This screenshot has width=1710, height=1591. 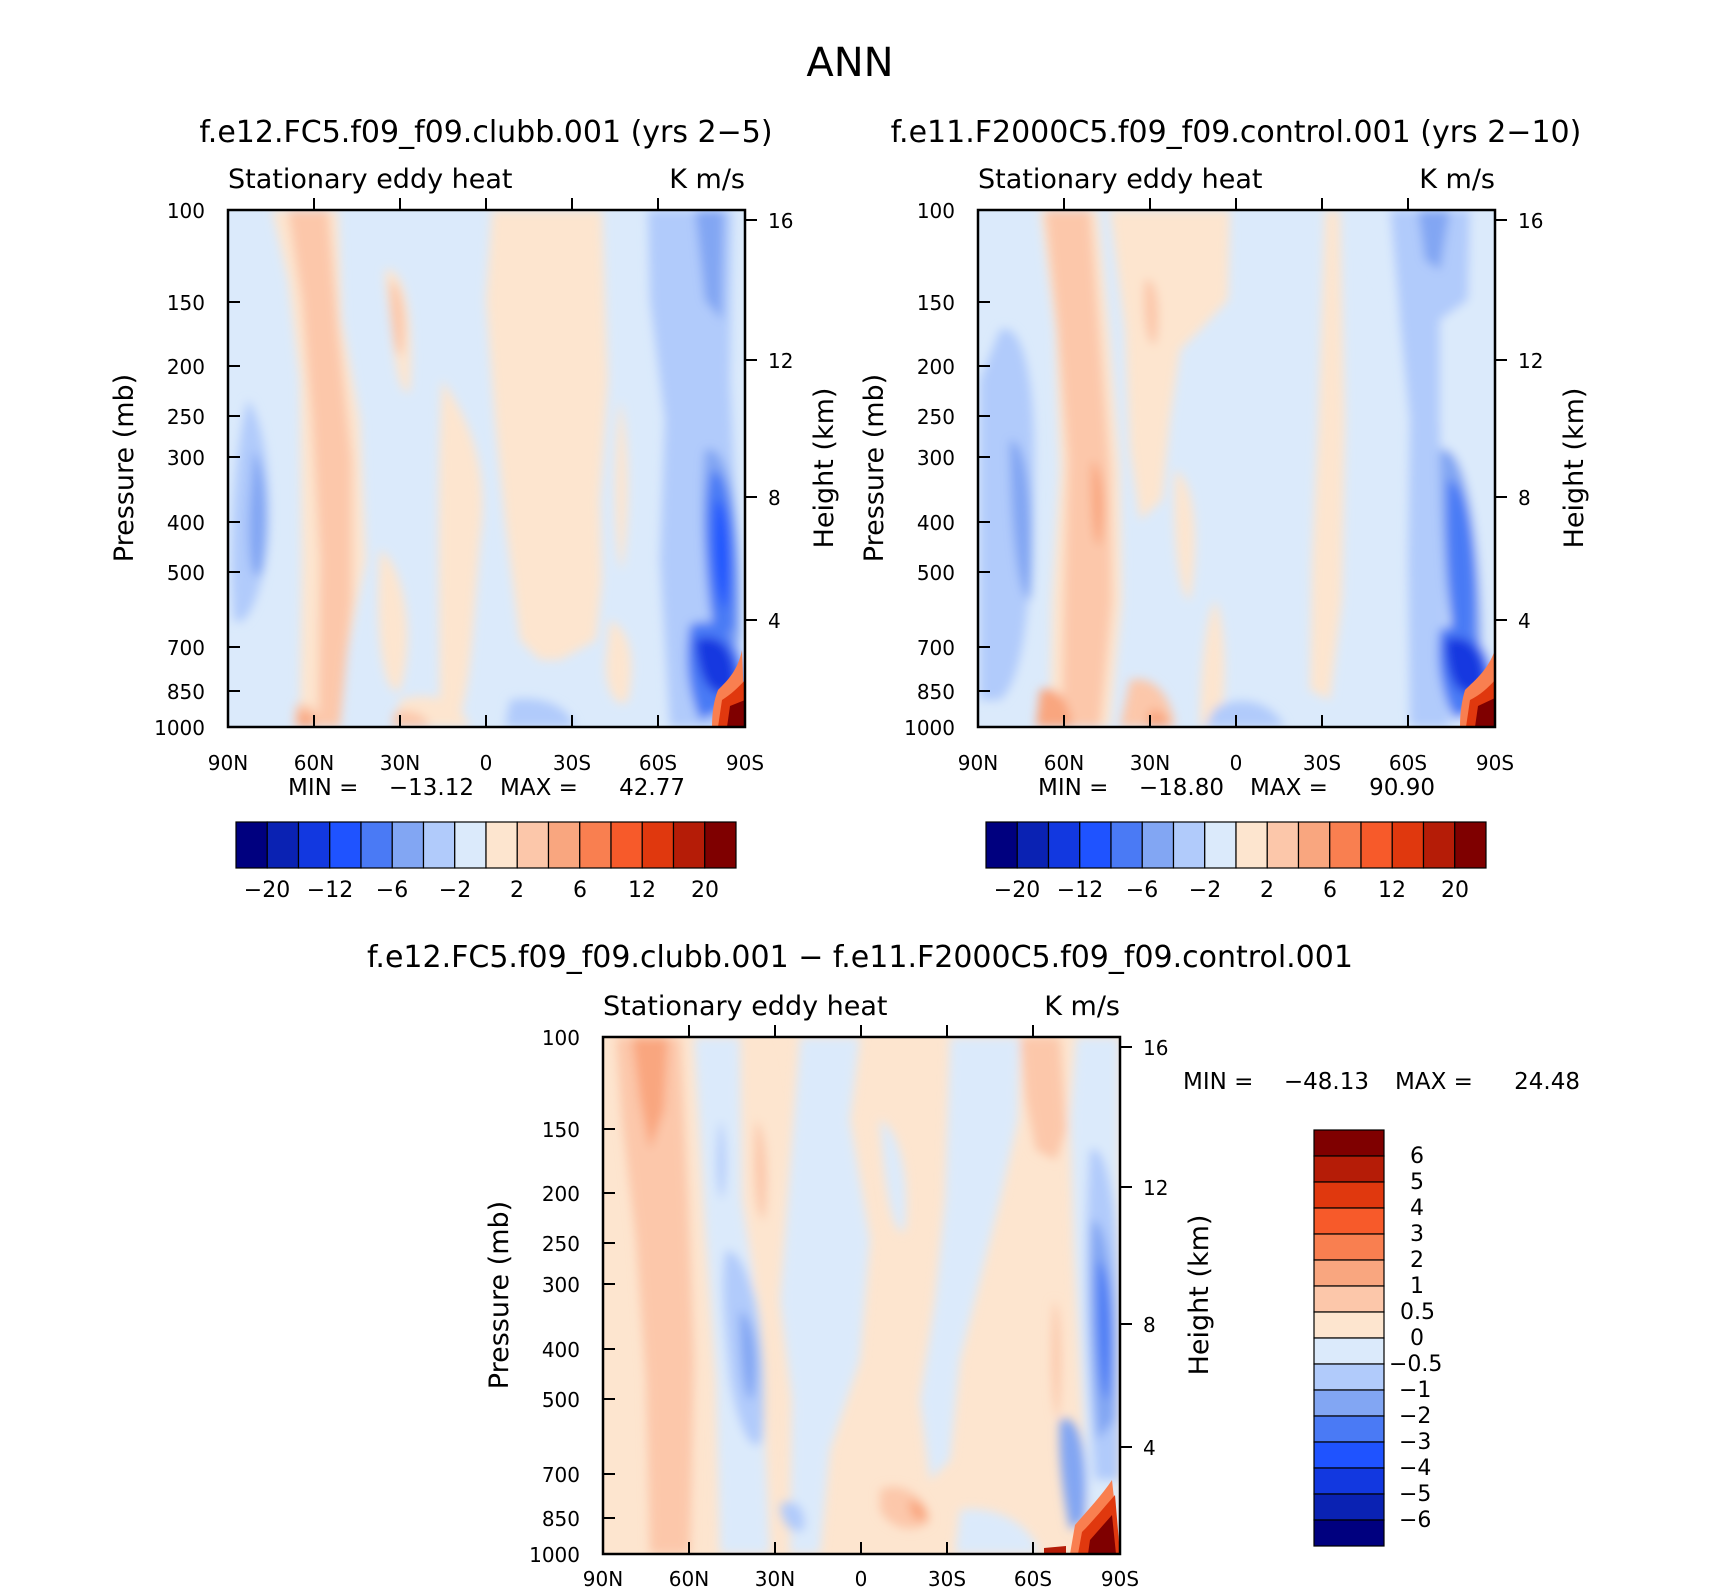 I want to click on panel-c-colorbar, so click(x=1349, y=1338).